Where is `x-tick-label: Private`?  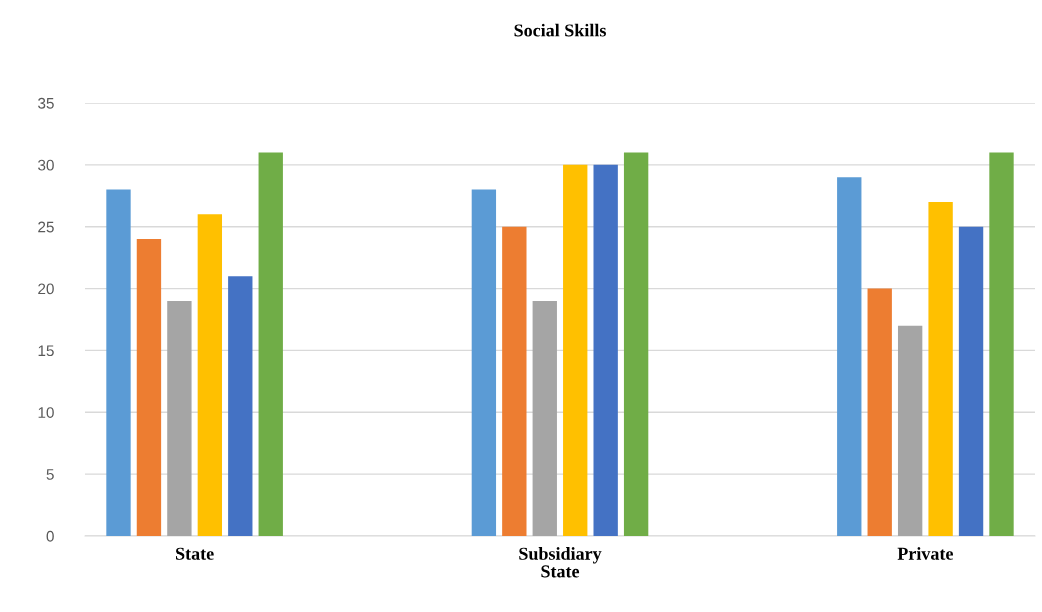 x-tick-label: Private is located at coordinates (925, 553).